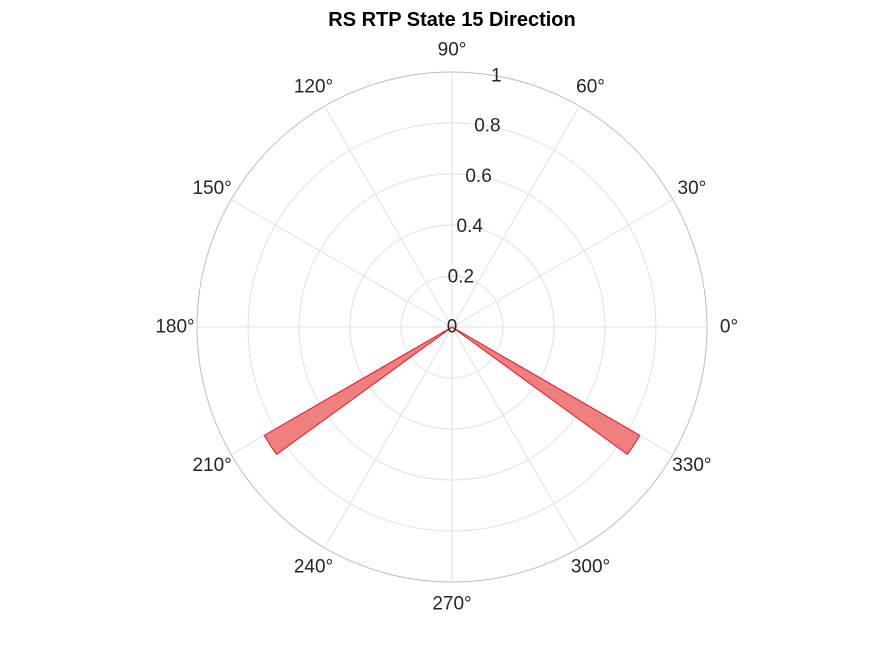  What do you see at coordinates (691, 465) in the screenshot?
I see `theta-tick-label: 330°` at bounding box center [691, 465].